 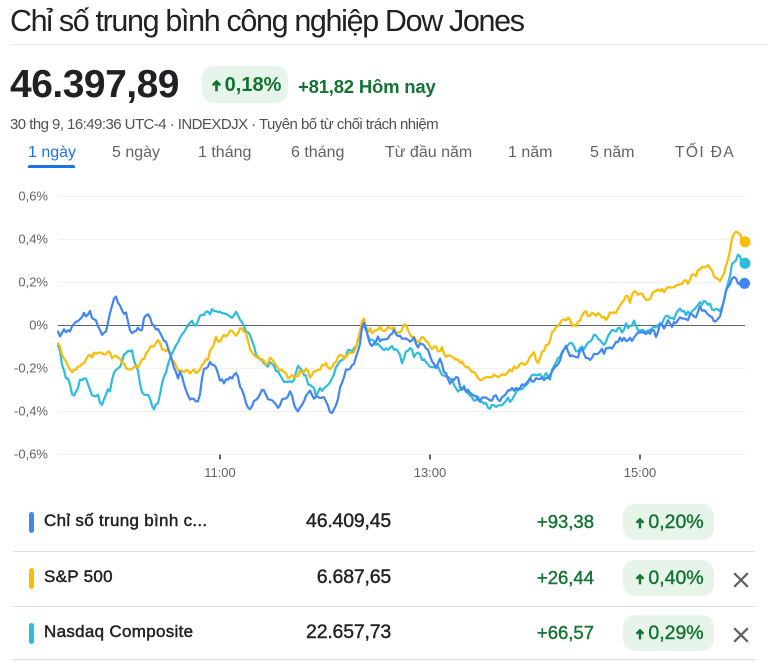 What do you see at coordinates (31, 411) in the screenshot?
I see `svg-text: -0,4%` at bounding box center [31, 411].